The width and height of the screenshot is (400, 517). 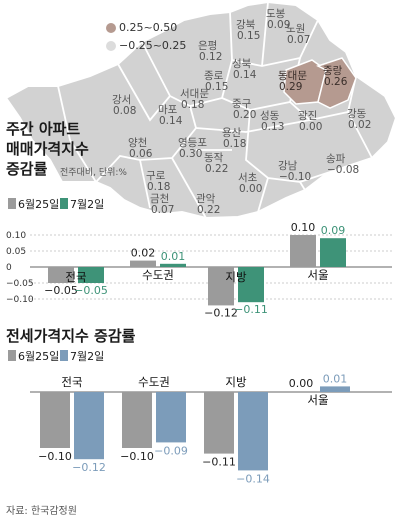 I want to click on district-value-label: 0.08, so click(x=125, y=111).